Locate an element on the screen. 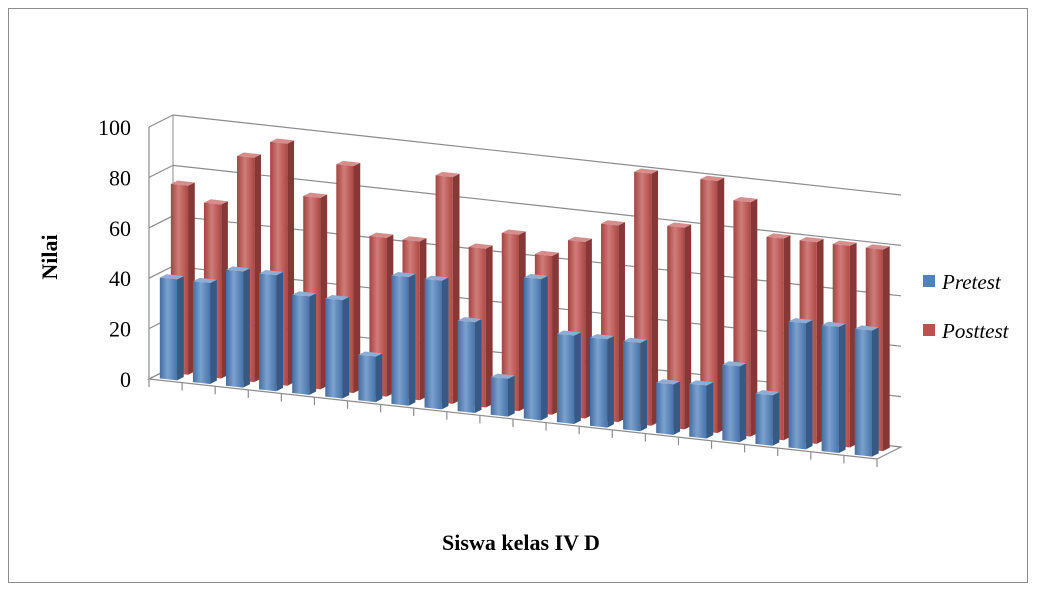 This screenshot has width=1040, height=592. legend-label-pretest: Pretest is located at coordinates (971, 282).